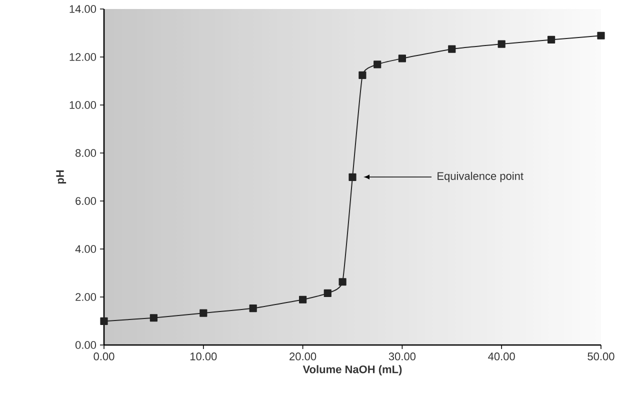 The height and width of the screenshot is (403, 638). What do you see at coordinates (601, 356) in the screenshot?
I see `x-tick-label: 50.00` at bounding box center [601, 356].